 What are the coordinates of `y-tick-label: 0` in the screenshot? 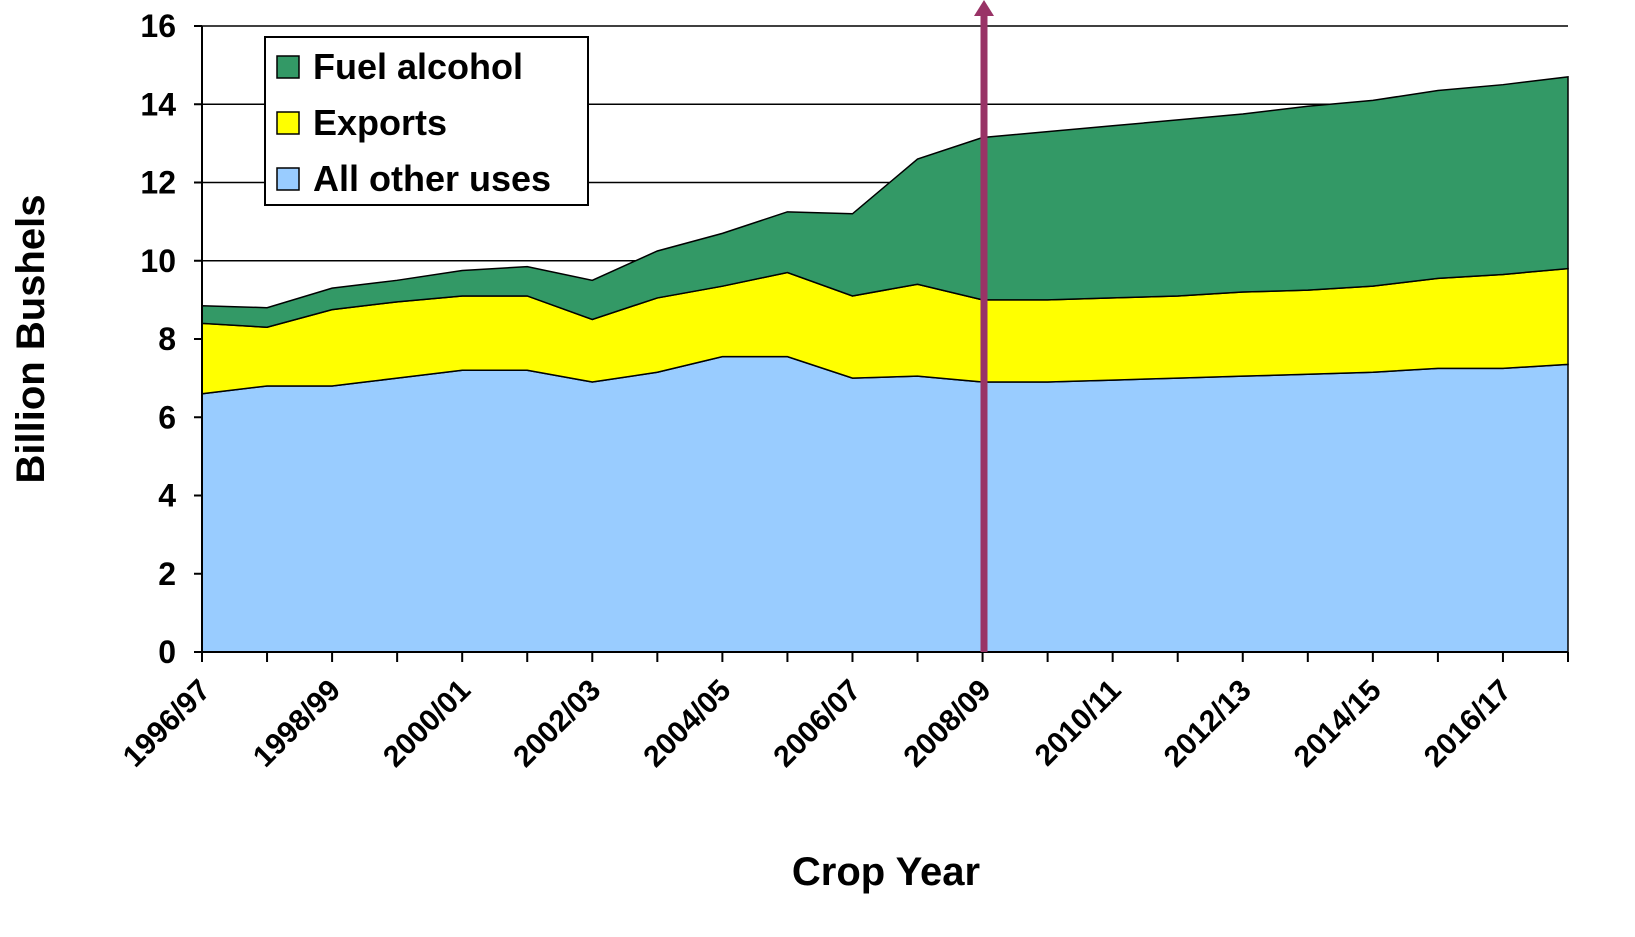 It's located at (167, 652).